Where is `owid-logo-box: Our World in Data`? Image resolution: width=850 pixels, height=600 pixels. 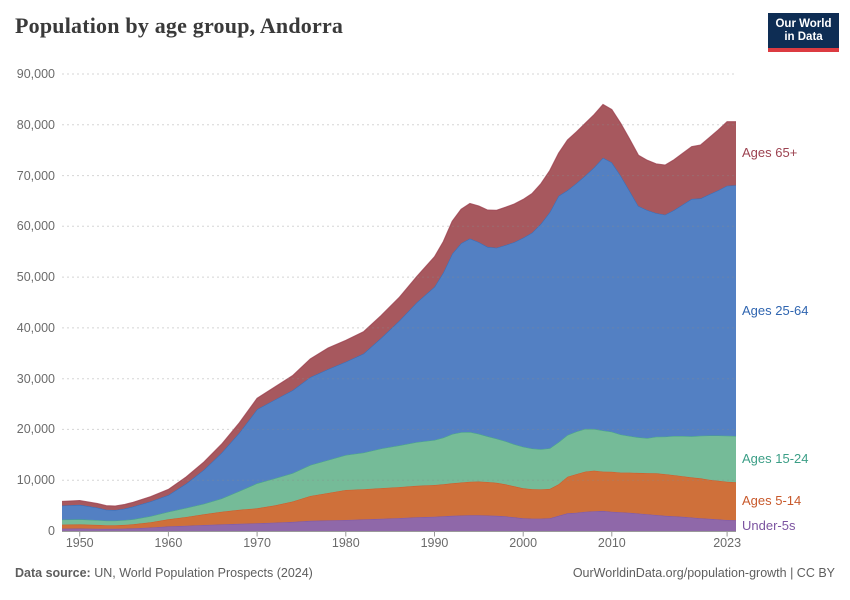 owid-logo-box: Our World in Data is located at coordinates (803, 30).